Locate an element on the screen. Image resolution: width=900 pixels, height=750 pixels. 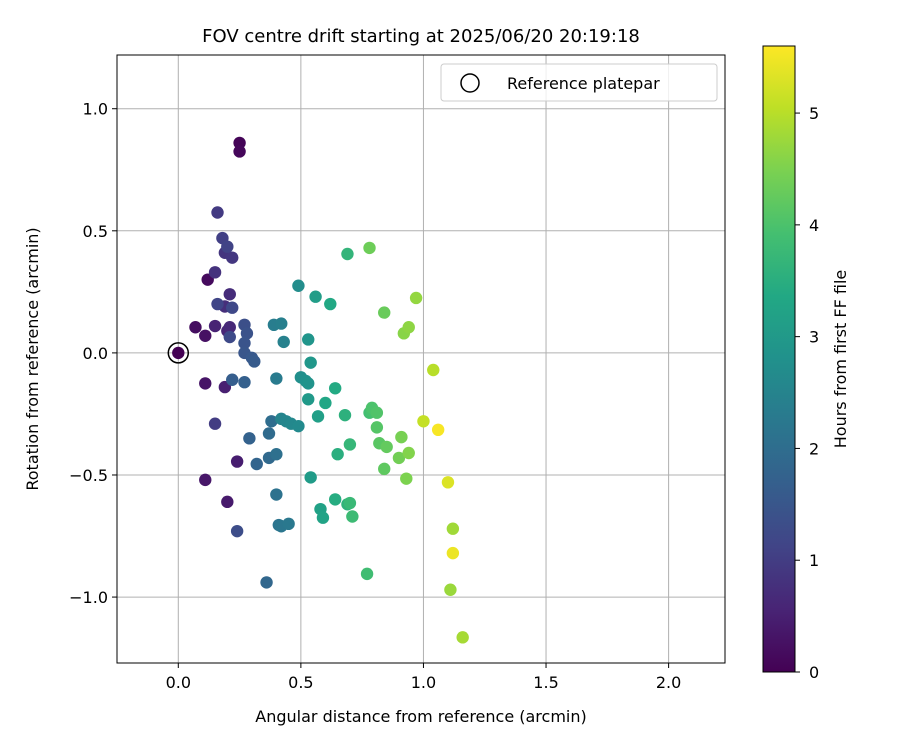
x-axis-label: Angular distance from reference (arcmin) is located at coordinates (420, 716).